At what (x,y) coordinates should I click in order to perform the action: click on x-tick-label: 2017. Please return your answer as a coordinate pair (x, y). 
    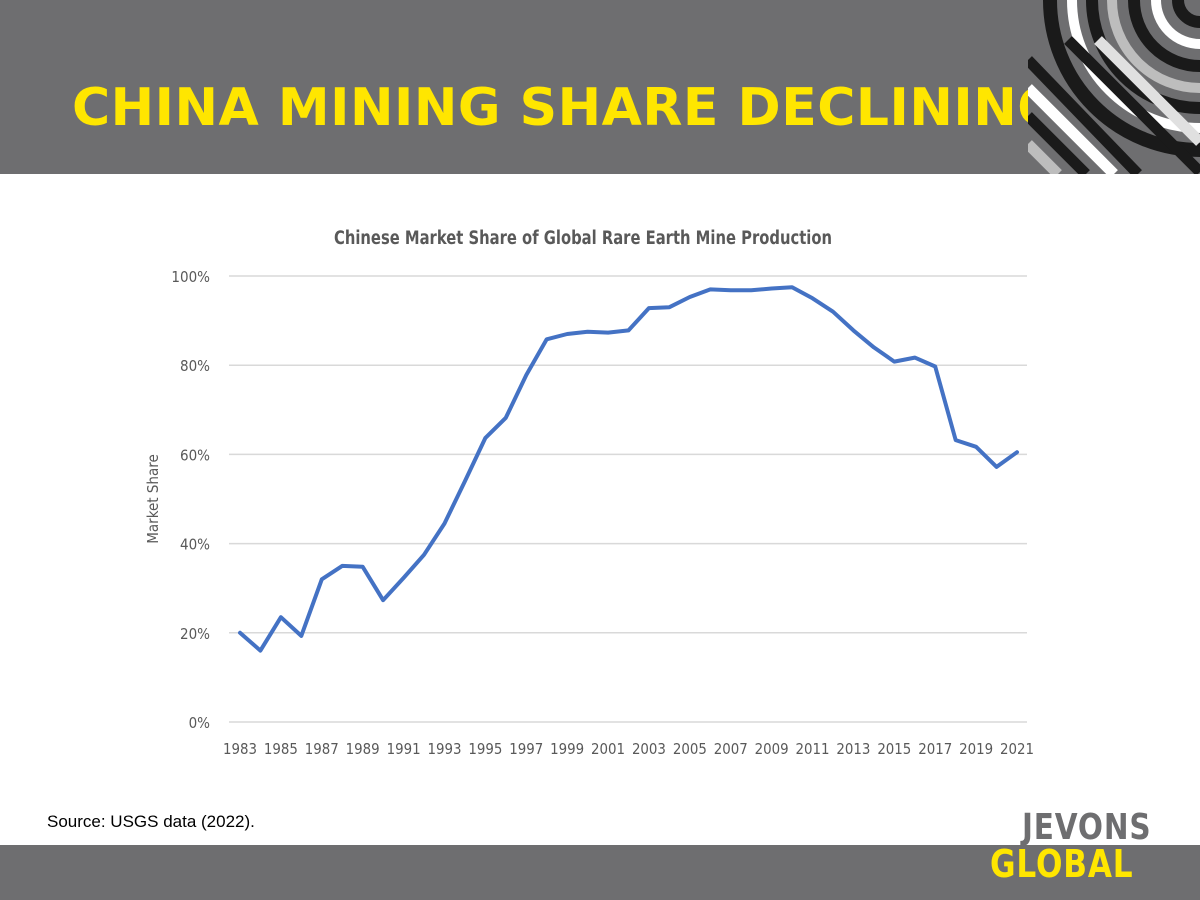
    Looking at the image, I should click on (935, 749).